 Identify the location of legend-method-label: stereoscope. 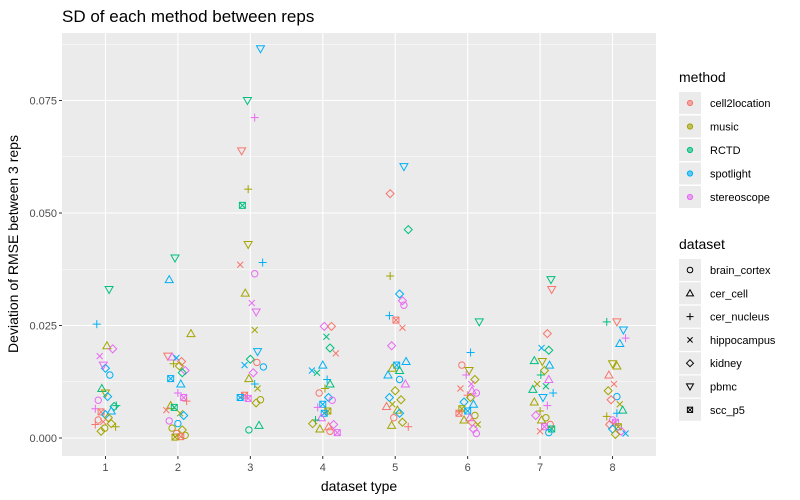
(740, 198).